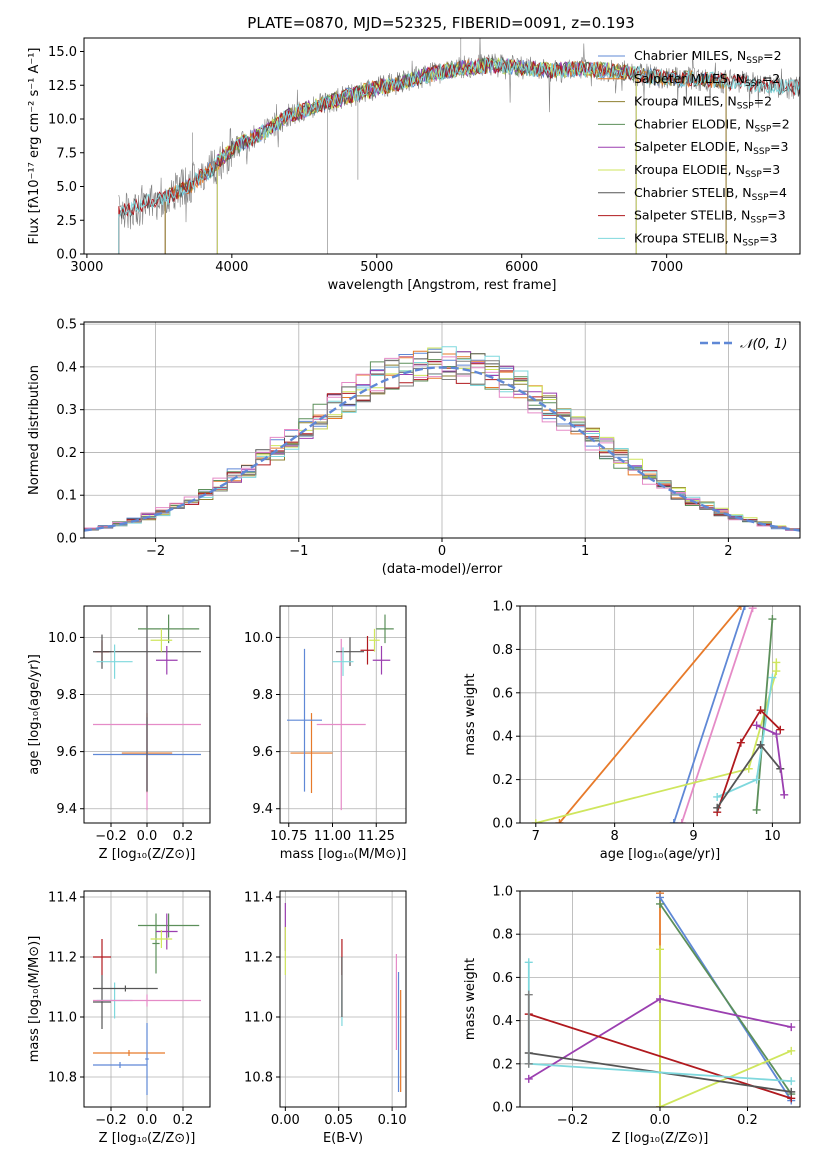 This screenshot has height=1170, width=819. I want to click on x-tick-label: 0.05, so click(338, 1120).